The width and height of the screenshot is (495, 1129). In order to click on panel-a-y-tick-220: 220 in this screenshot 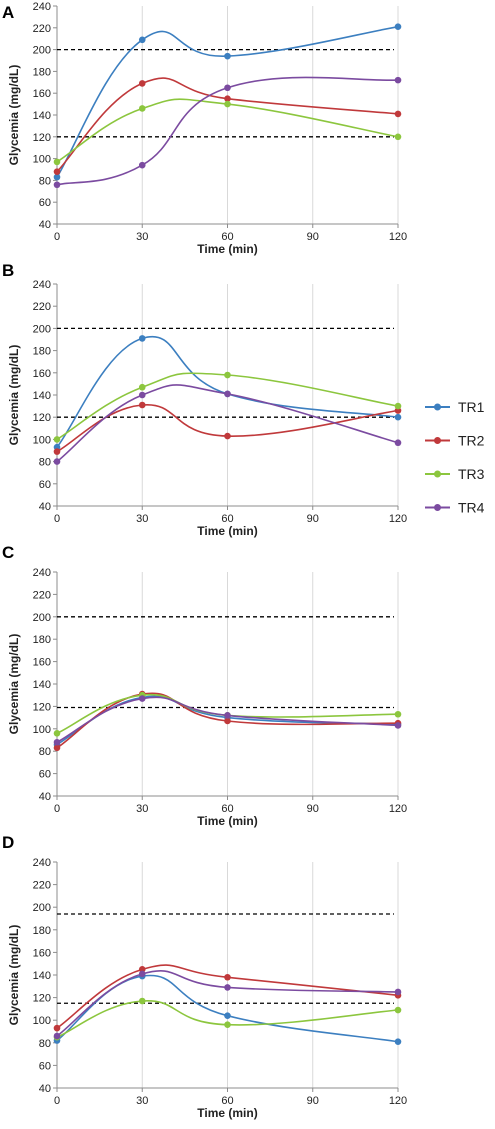, I will do `click(42, 29)`.